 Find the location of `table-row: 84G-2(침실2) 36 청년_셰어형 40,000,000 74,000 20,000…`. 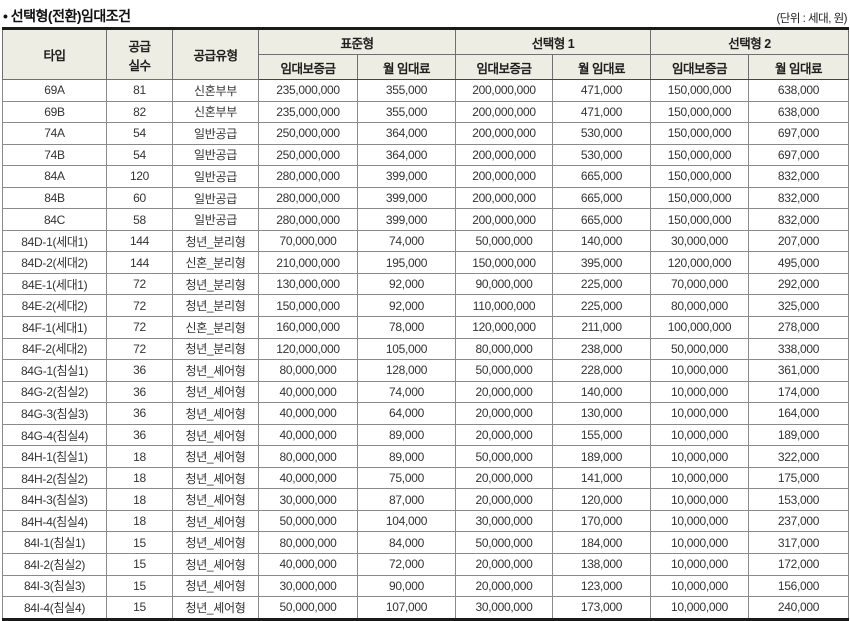

table-row: 84G-2(침실2) 36 청년_셰어형 40,000,000 74,000 20,000… is located at coordinates (426, 392).